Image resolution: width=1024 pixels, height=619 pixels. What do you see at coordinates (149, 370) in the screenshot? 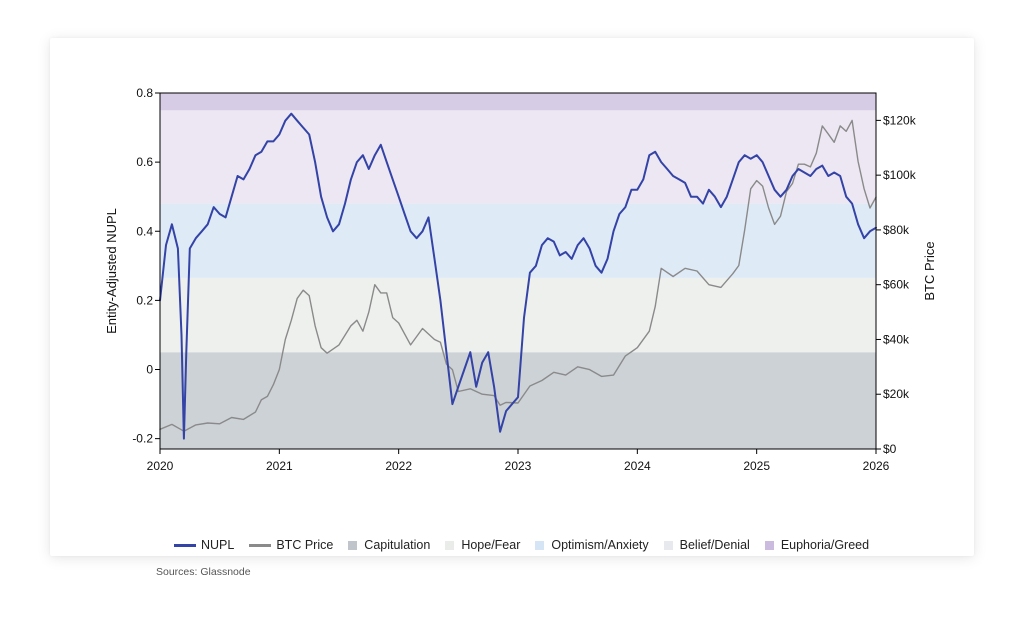
I see `y-tick-label: 0` at bounding box center [149, 370].